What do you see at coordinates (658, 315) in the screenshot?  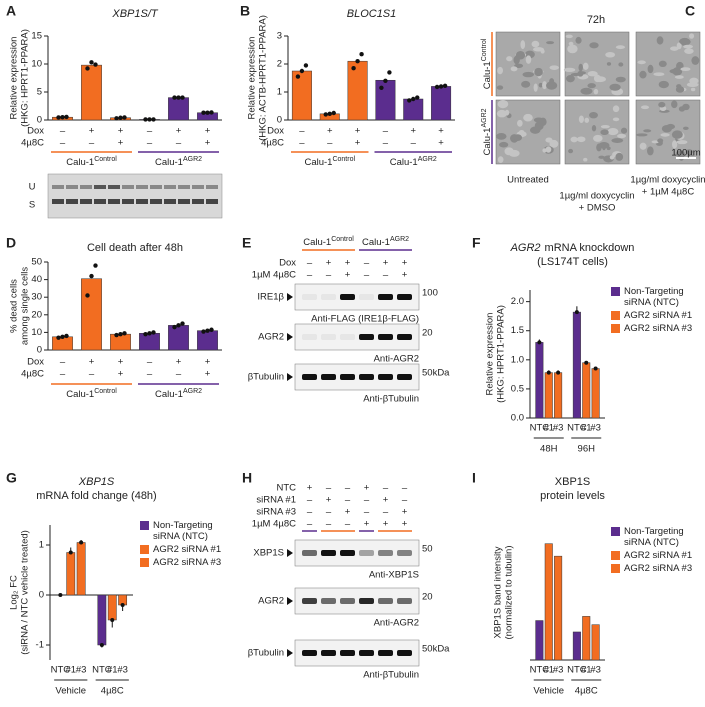 I see `legend-label: AGR2 siRNA #1` at bounding box center [658, 315].